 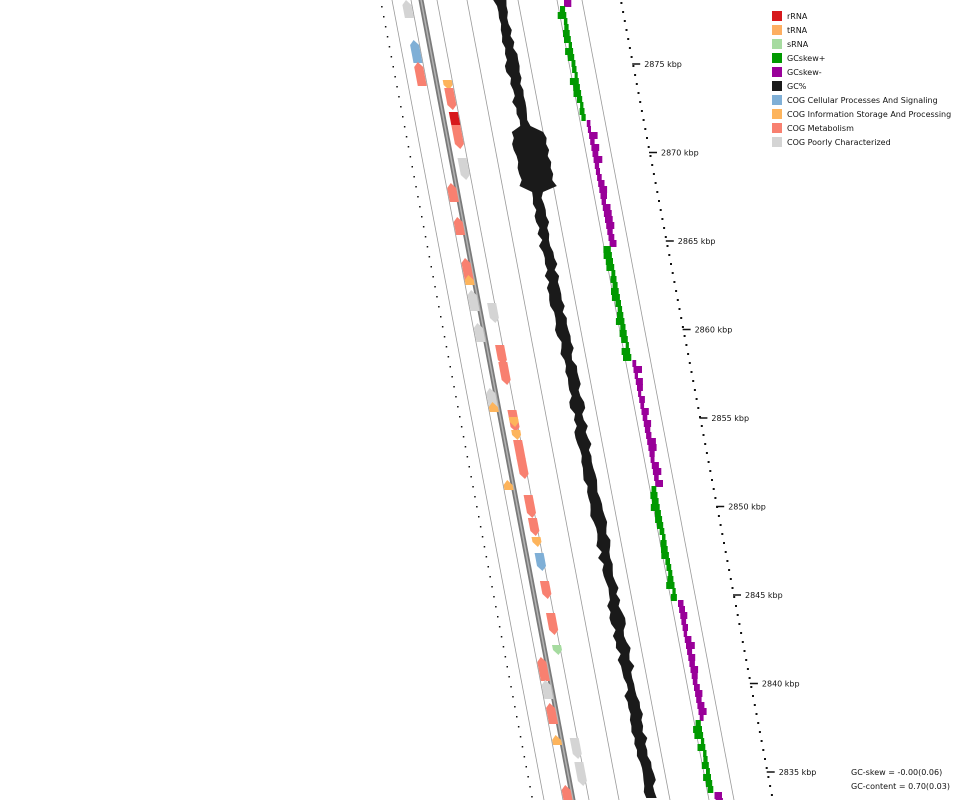 I want to click on legend-item-cog-poorly: COG Poorly Characterized, so click(x=861, y=142).